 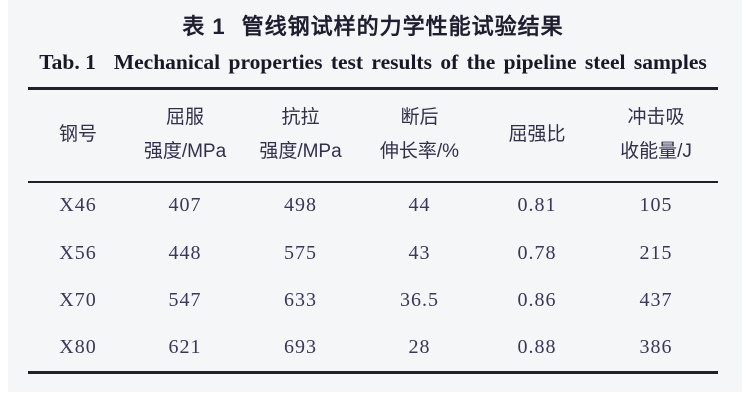 I want to click on cell-tensile-strength: 498, so click(x=300, y=205).